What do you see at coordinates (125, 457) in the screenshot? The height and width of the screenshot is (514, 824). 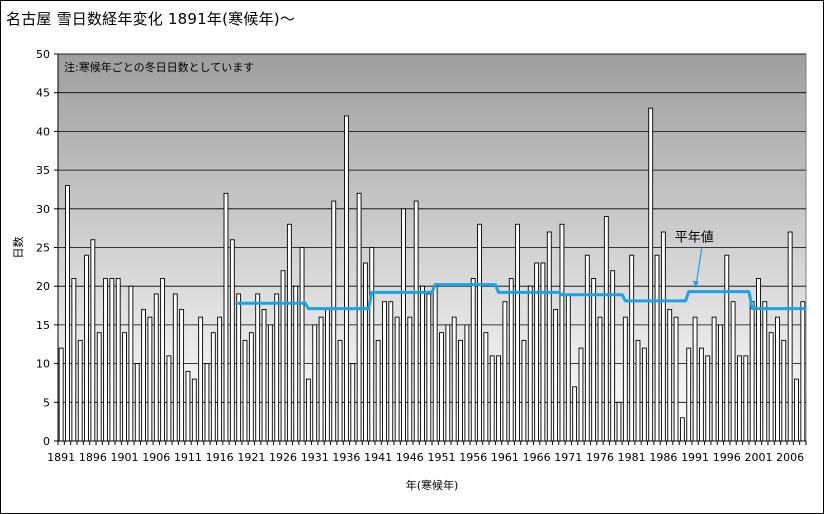 I see `x-tick-label: 1901` at bounding box center [125, 457].